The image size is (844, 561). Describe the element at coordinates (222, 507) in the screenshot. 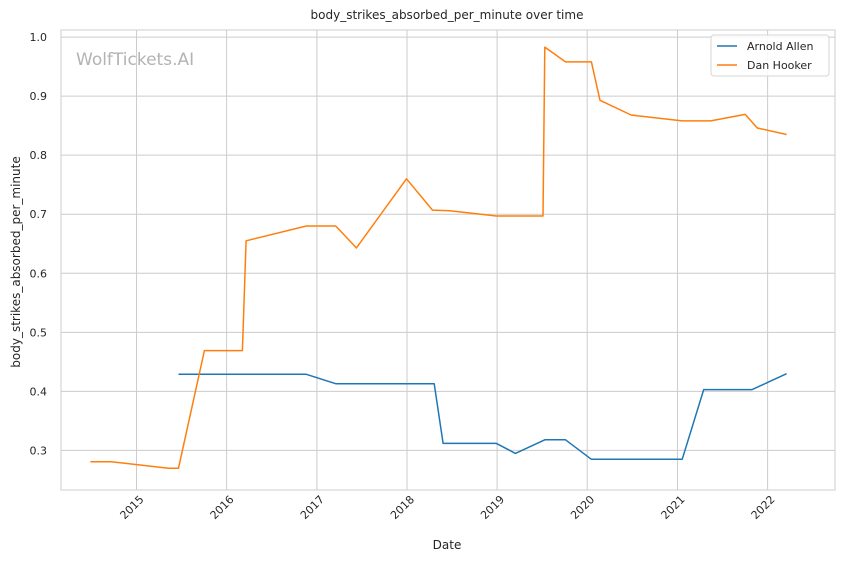

I see `x-tick-label: 2016` at that location.